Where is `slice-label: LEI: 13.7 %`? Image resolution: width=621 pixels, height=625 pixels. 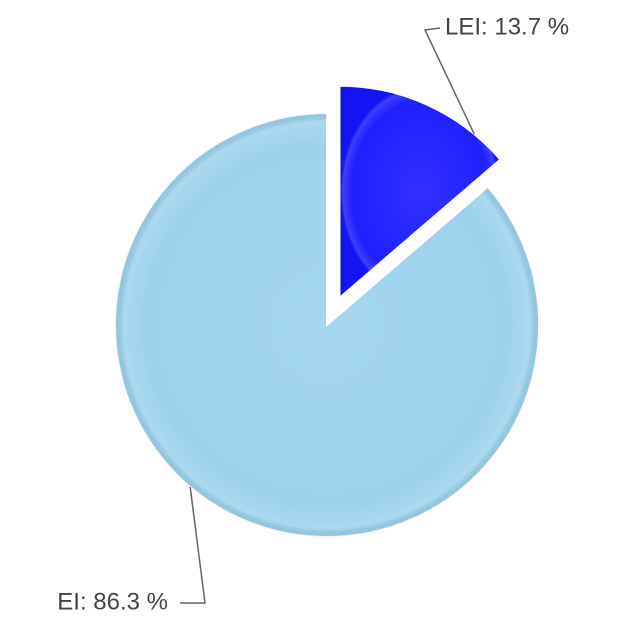 slice-label: LEI: 13.7 % is located at coordinates (507, 26).